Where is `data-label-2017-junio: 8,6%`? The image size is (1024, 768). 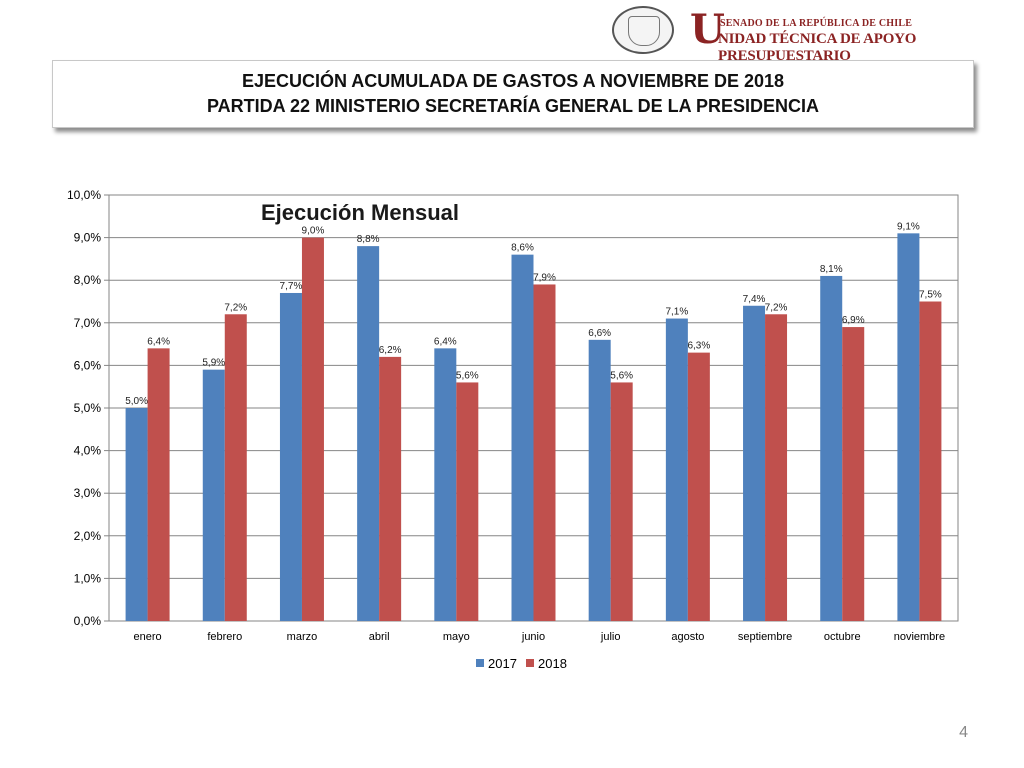 data-label-2017-junio: 8,6% is located at coordinates (522, 248).